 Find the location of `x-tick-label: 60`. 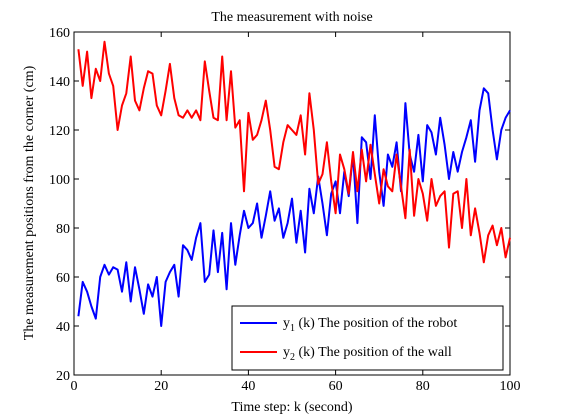

x-tick-label: 60 is located at coordinates (336, 386).